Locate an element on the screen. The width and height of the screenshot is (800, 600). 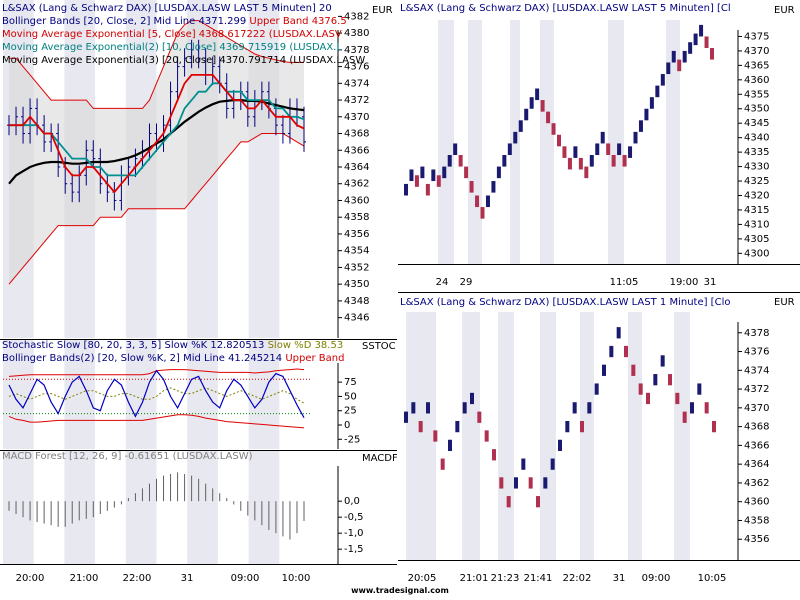
right-top-y-tick: 4355 is located at coordinates (756, 94).